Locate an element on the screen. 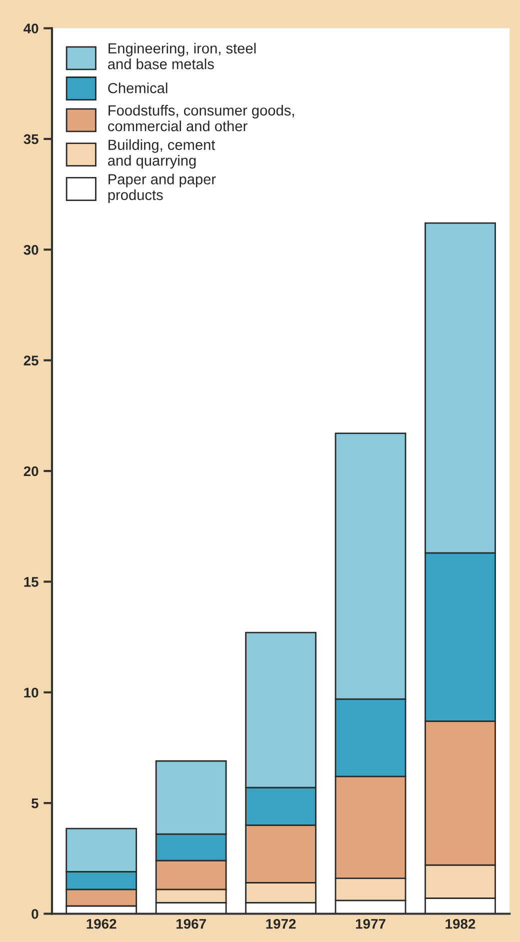 This screenshot has height=942, width=520. y-tick-label: 35 is located at coordinates (31, 139).